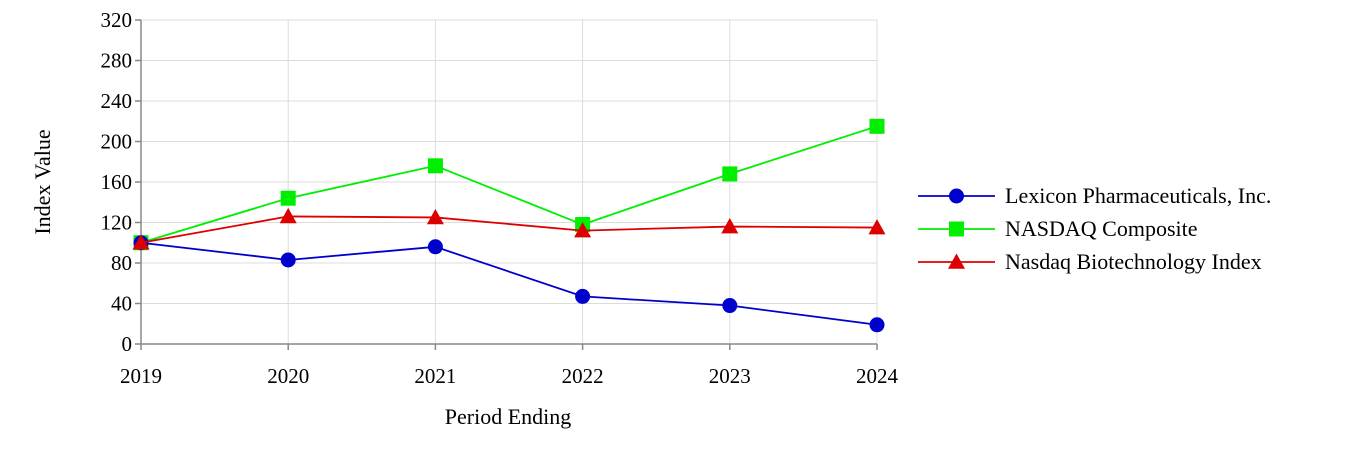  Describe the element at coordinates (121, 304) in the screenshot. I see `y-tick-label: 40` at that location.